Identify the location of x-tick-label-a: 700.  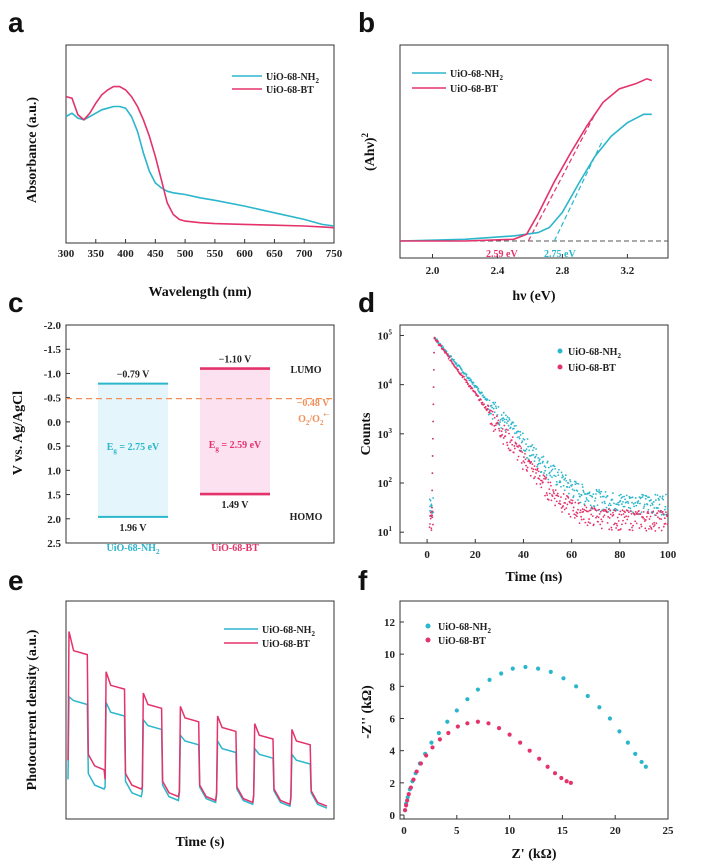
(304, 254).